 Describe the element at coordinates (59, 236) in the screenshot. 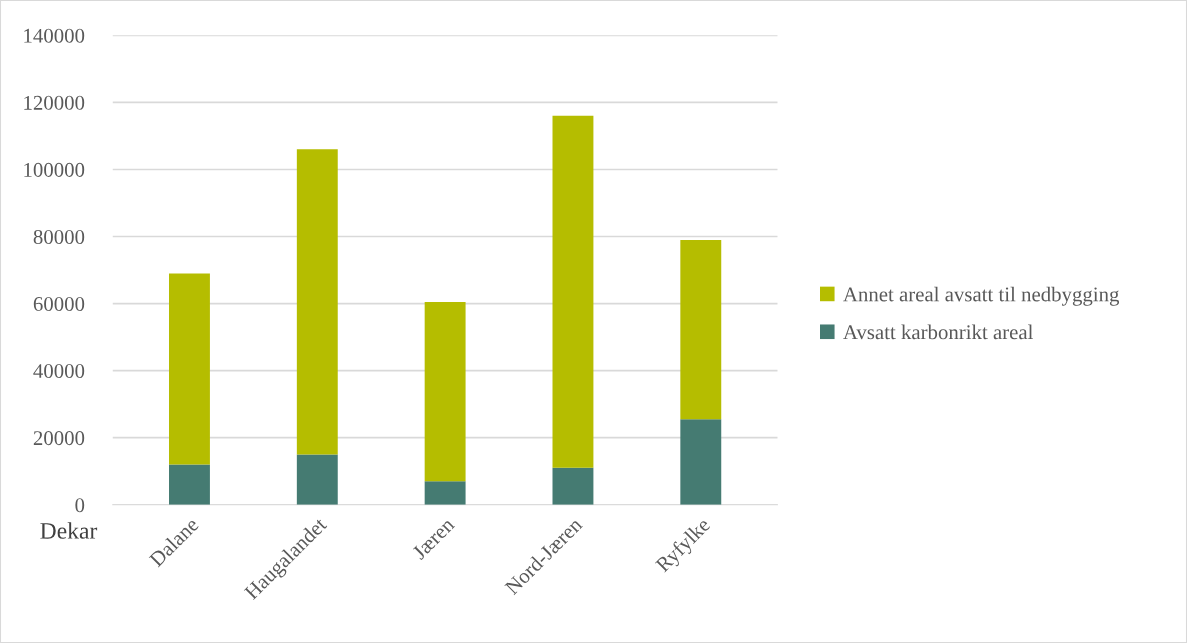

I see `y-tick-label: 80000` at that location.